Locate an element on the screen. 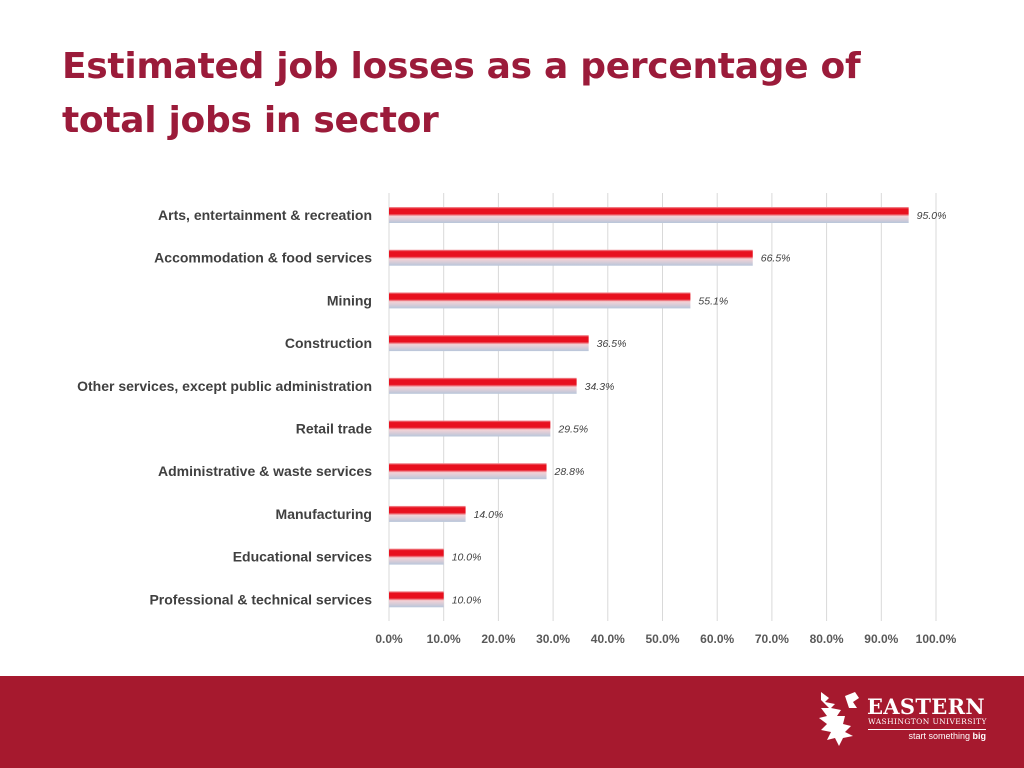 The image size is (1024, 768). logo-subtitle: WASHINGTON UNIVERSITY is located at coordinates (927, 721).